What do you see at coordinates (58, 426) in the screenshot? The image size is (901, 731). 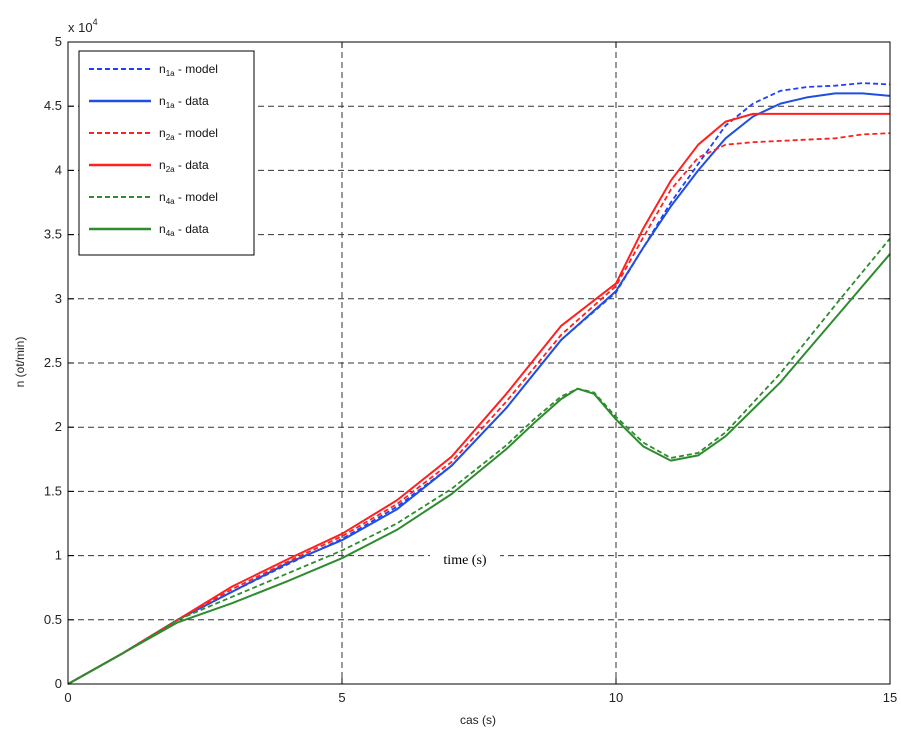 I see `y-tick-label: 2` at bounding box center [58, 426].